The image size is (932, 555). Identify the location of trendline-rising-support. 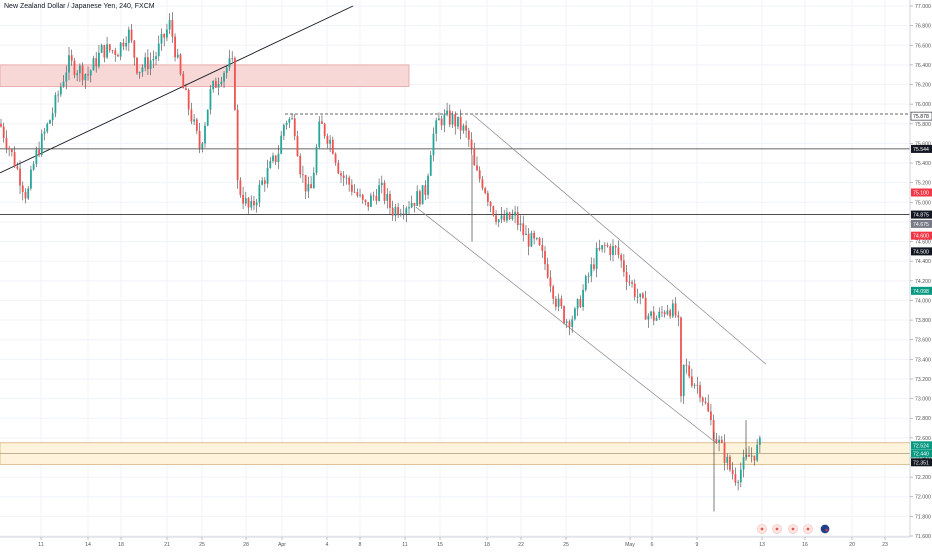
(177, 89).